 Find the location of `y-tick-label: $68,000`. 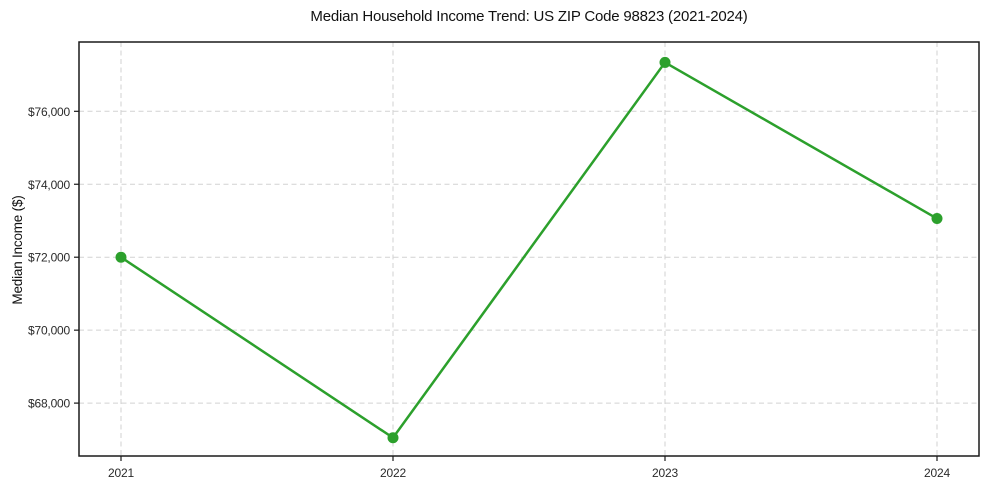

y-tick-label: $68,000 is located at coordinates (49, 404).